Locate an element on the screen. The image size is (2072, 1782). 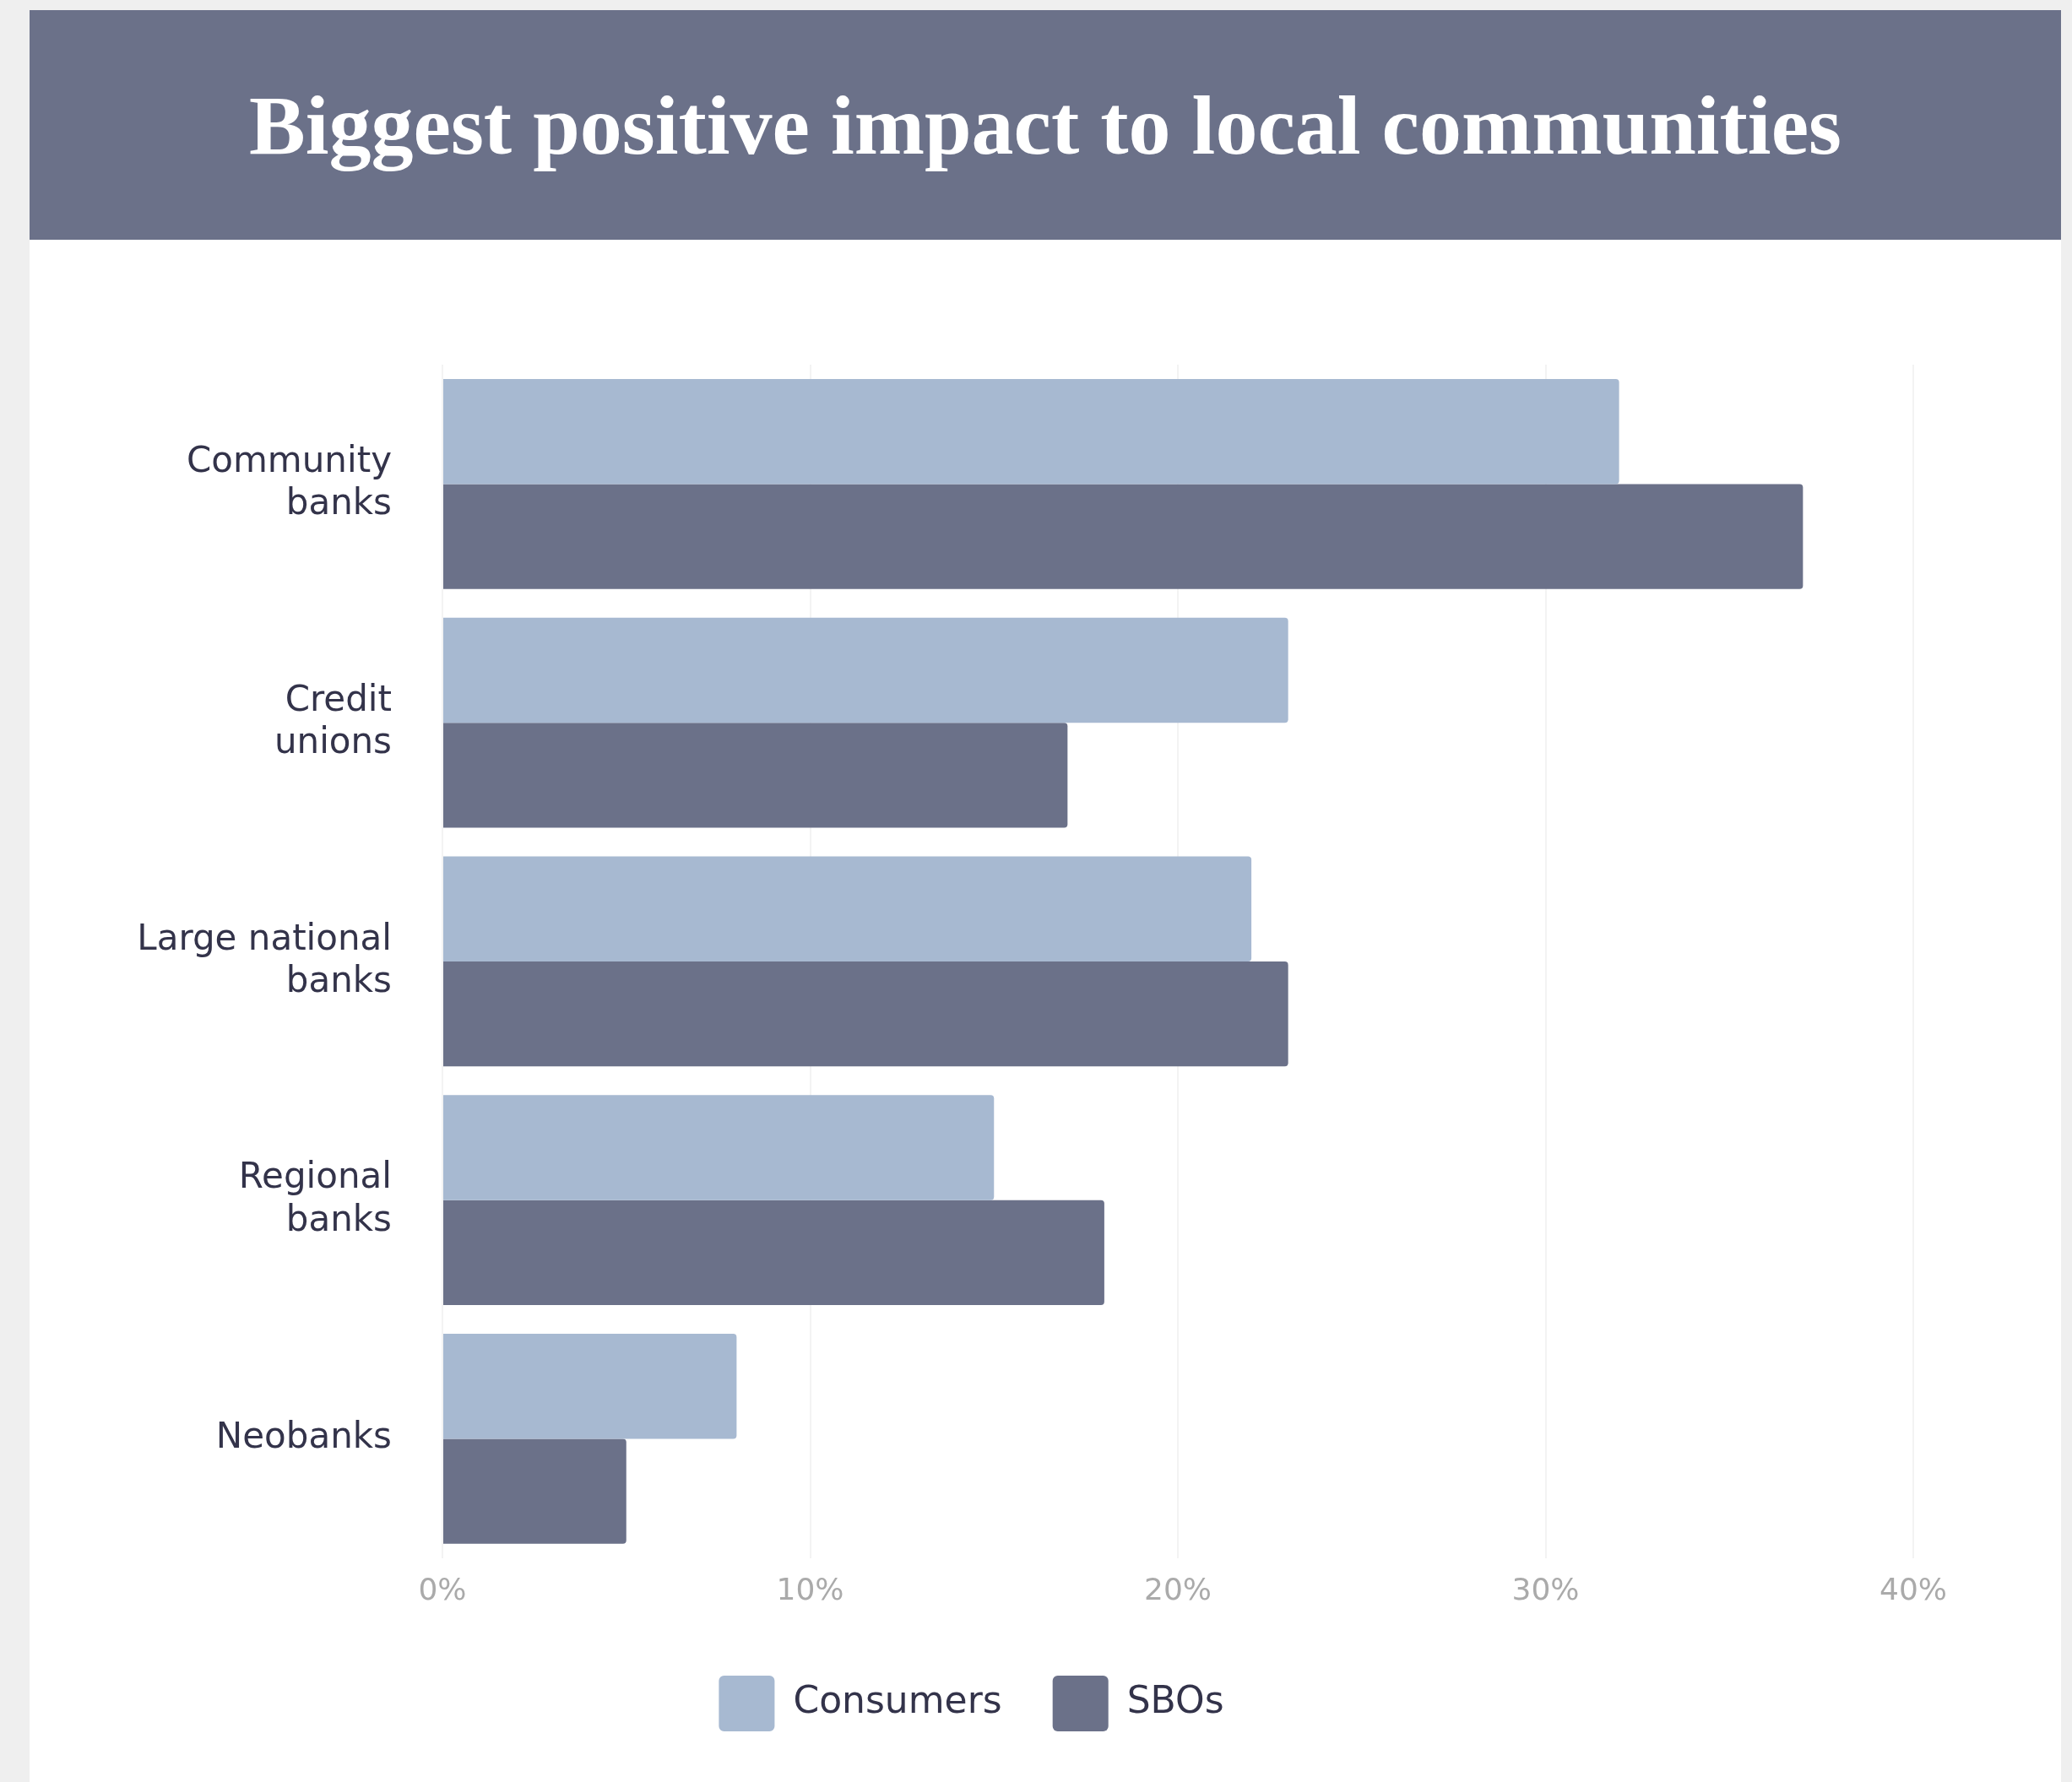
legend-label: SBOs is located at coordinates (1175, 1700).